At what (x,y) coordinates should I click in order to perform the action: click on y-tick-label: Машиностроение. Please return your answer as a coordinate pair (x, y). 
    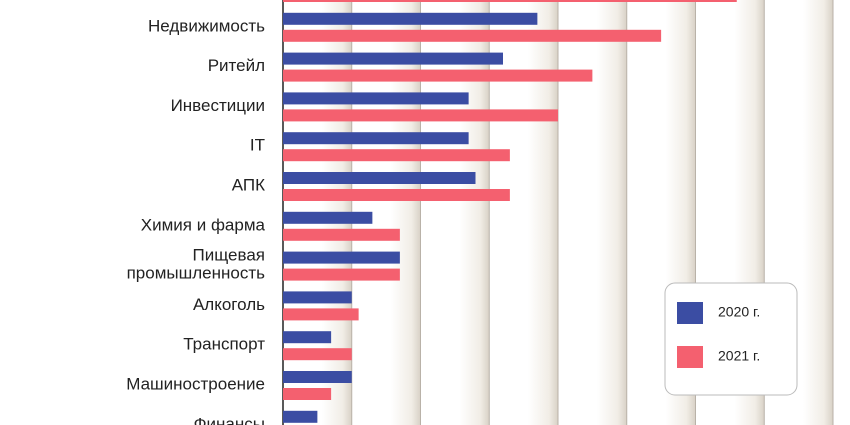
    Looking at the image, I should click on (195, 383).